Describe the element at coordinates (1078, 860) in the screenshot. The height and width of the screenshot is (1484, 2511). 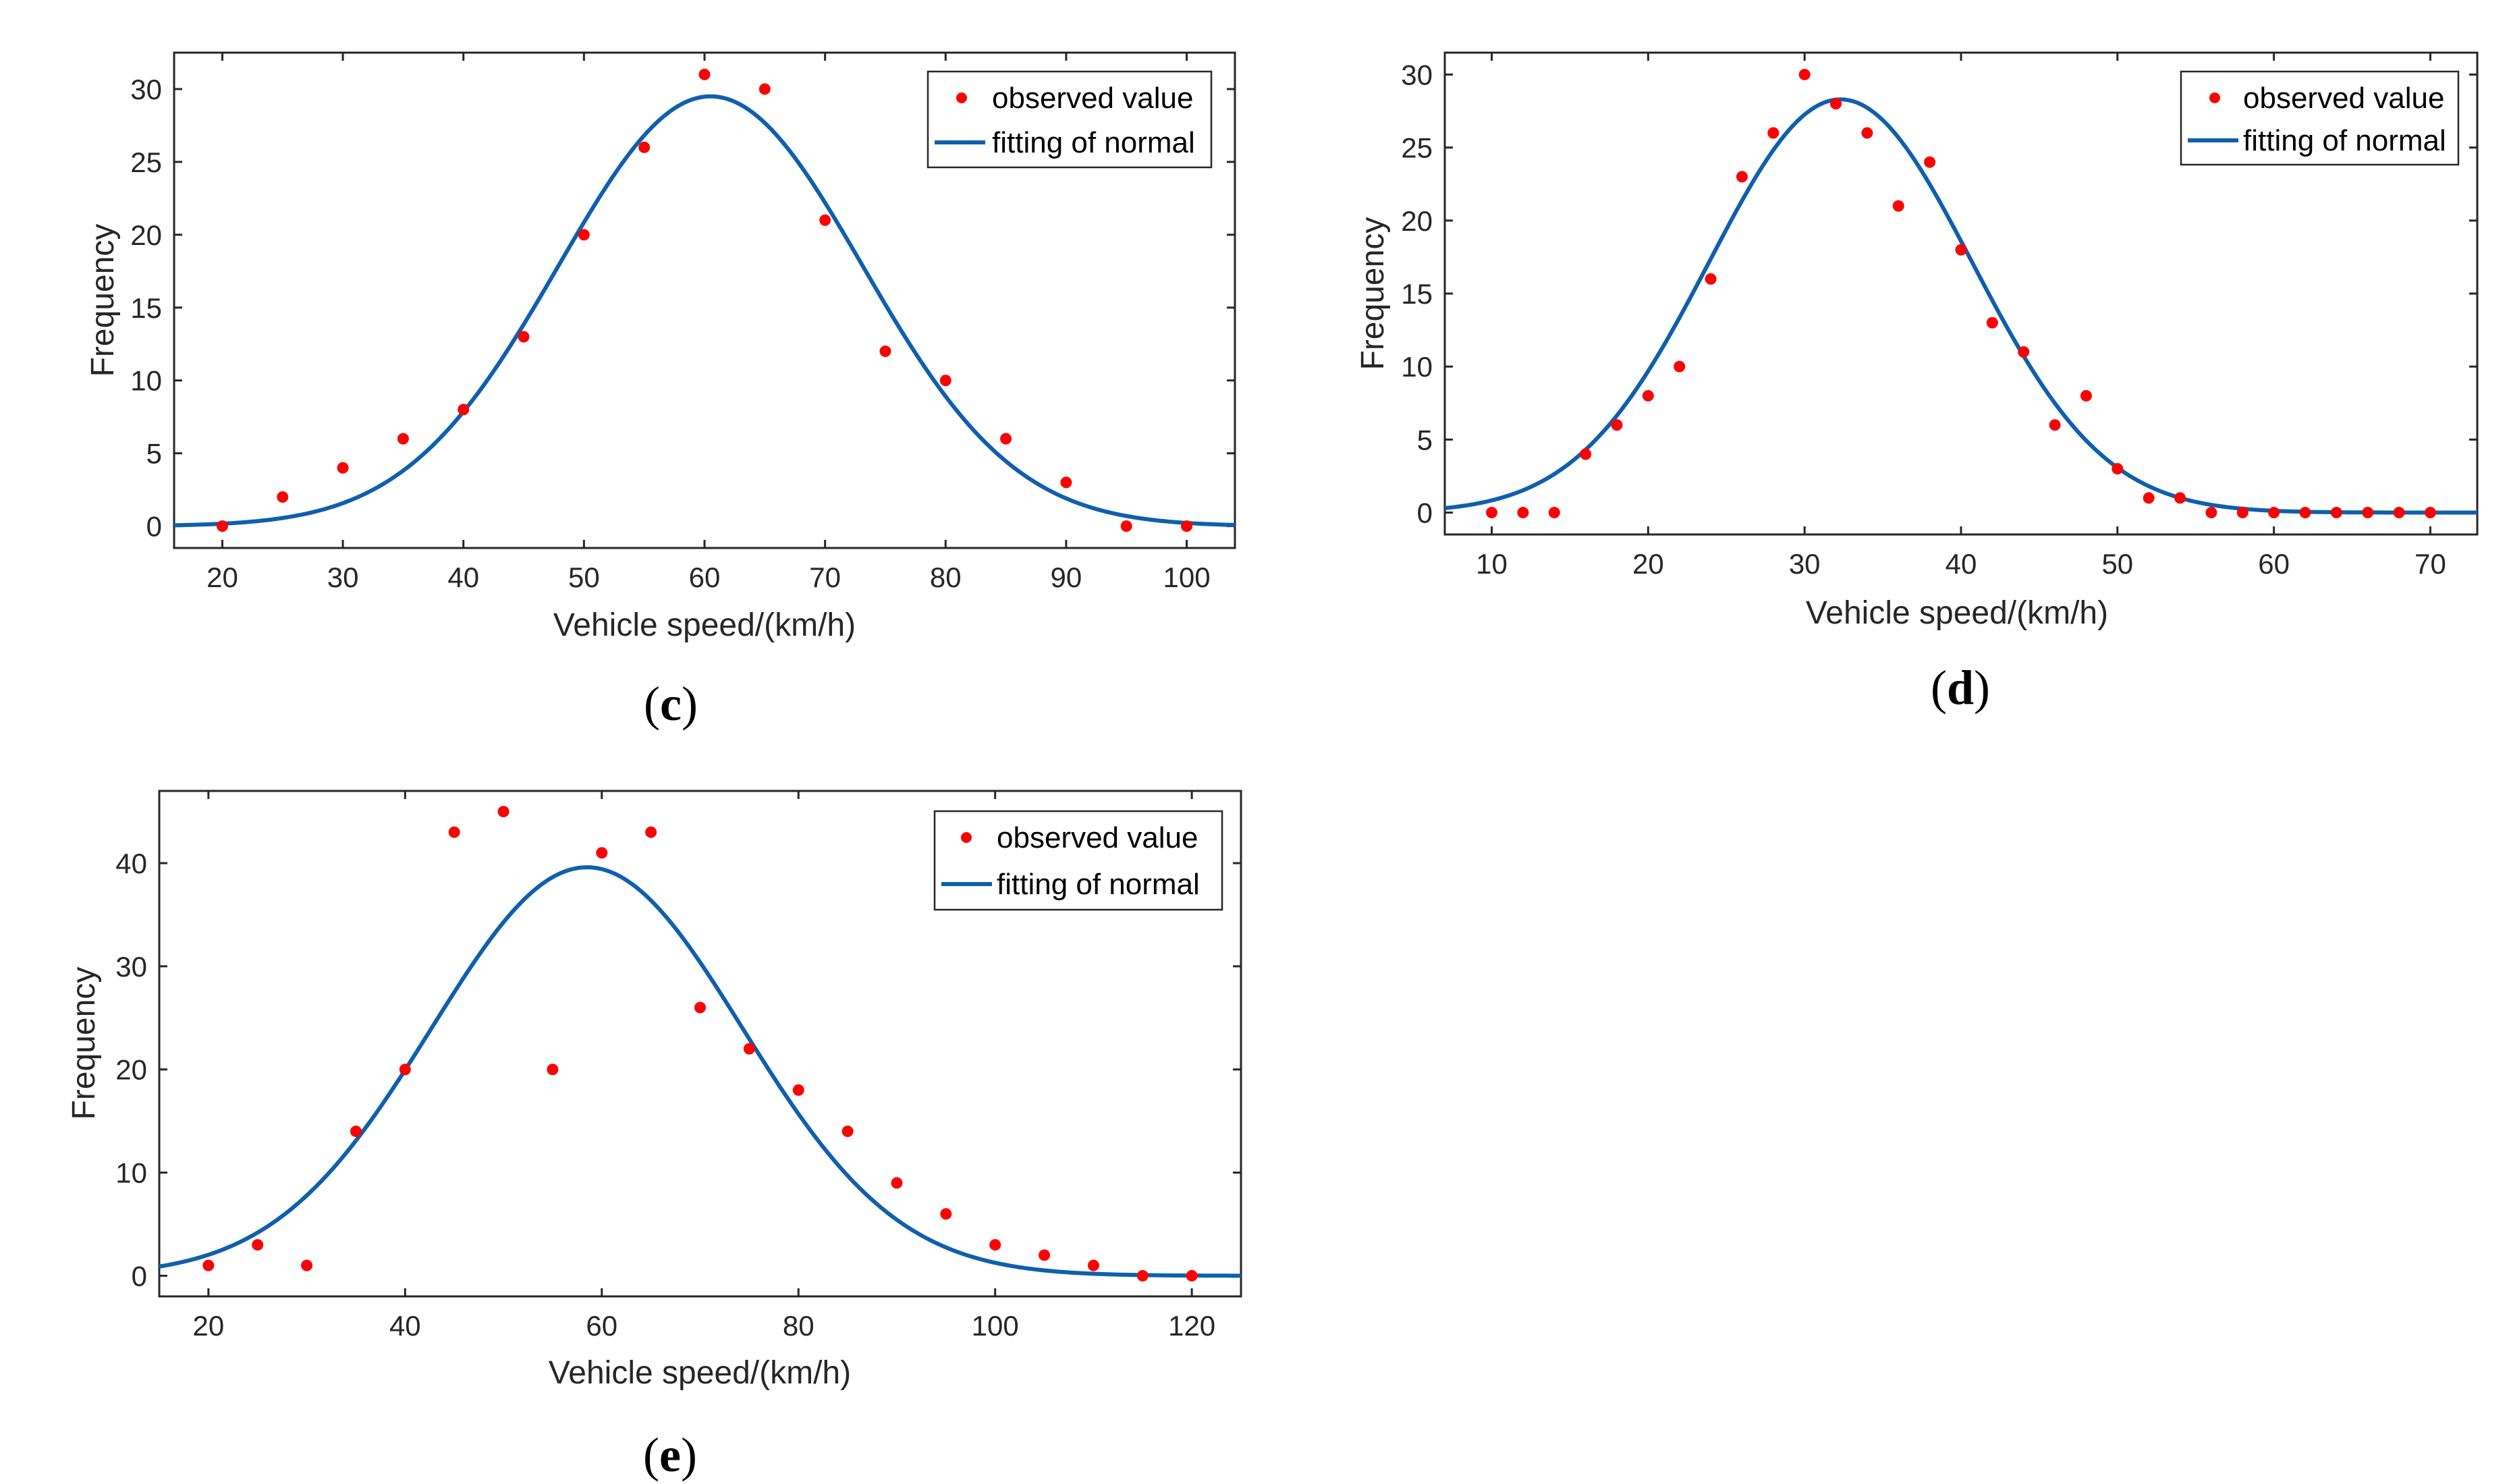
I see `legend-box-e` at that location.